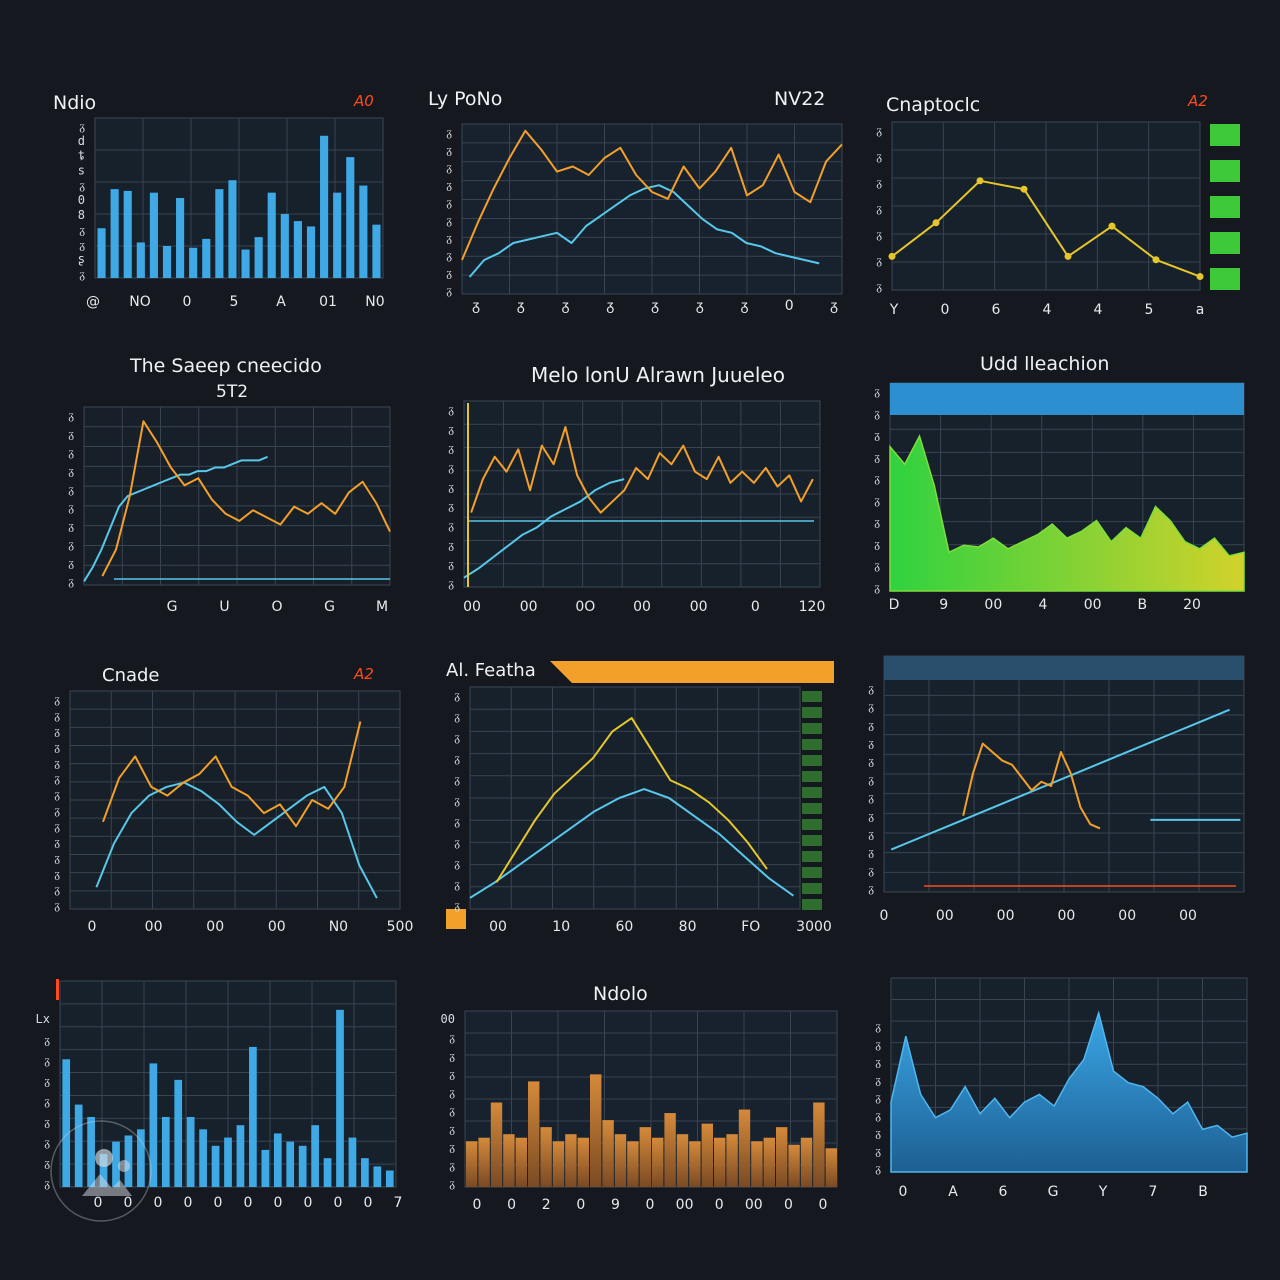  Describe the element at coordinates (81, 156) in the screenshot. I see `y-tick-label: ȶ` at that location.